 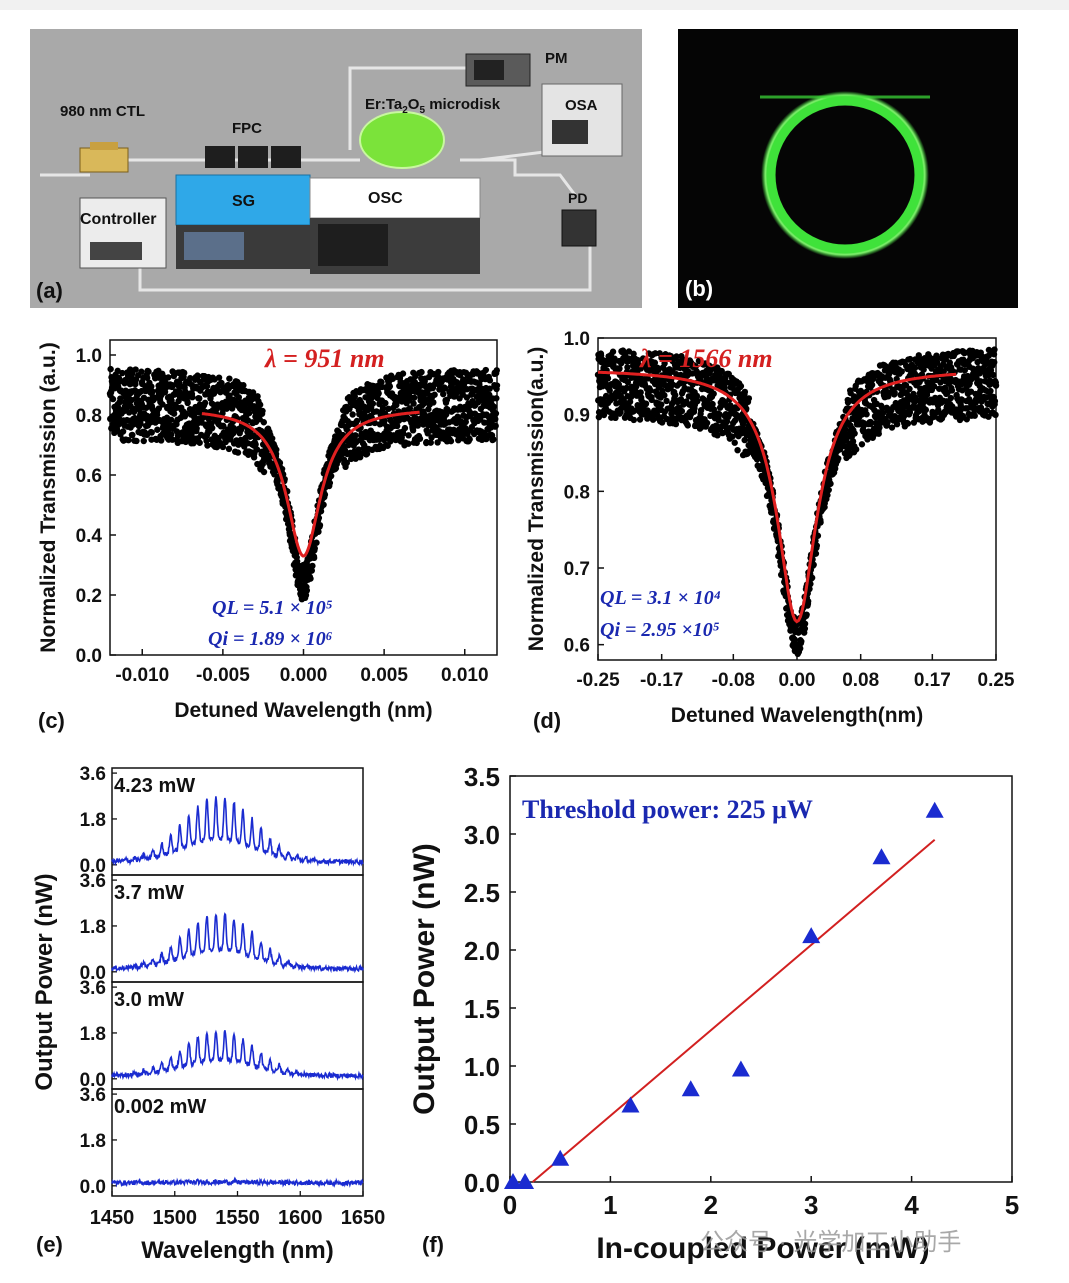 What do you see at coordinates (89, 416) in the screenshot?
I see `c-ytick-label: 0.8` at bounding box center [89, 416].